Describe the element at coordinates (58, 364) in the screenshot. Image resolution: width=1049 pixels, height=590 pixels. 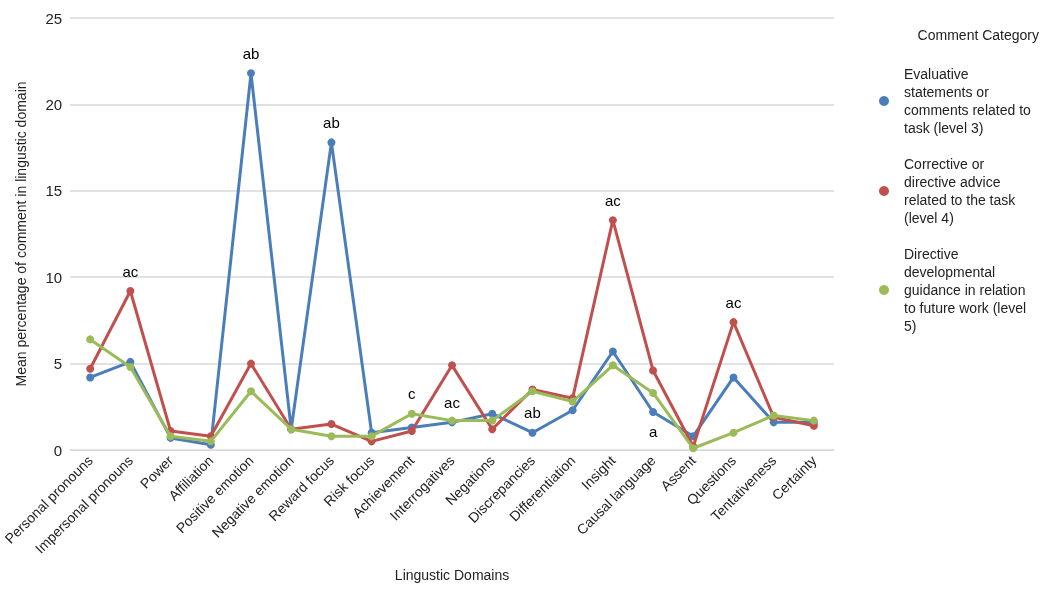
I see `y-tick-label: 5` at that location.